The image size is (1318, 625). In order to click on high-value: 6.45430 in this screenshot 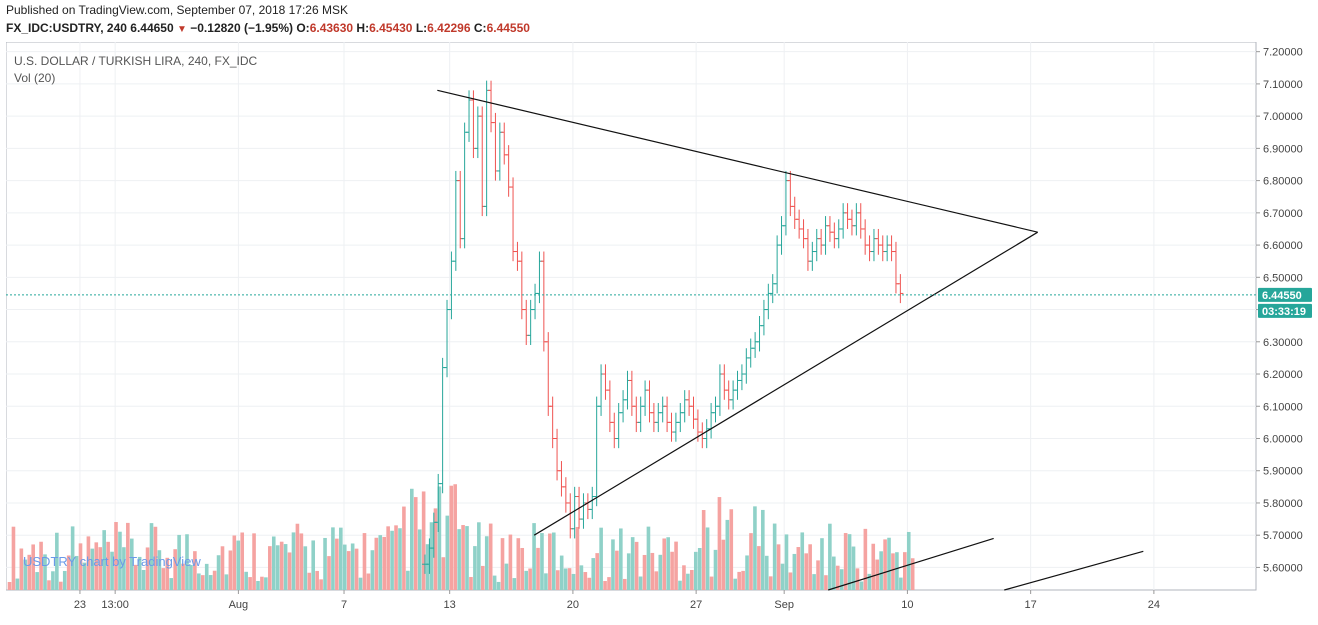, I will do `click(391, 28)`.